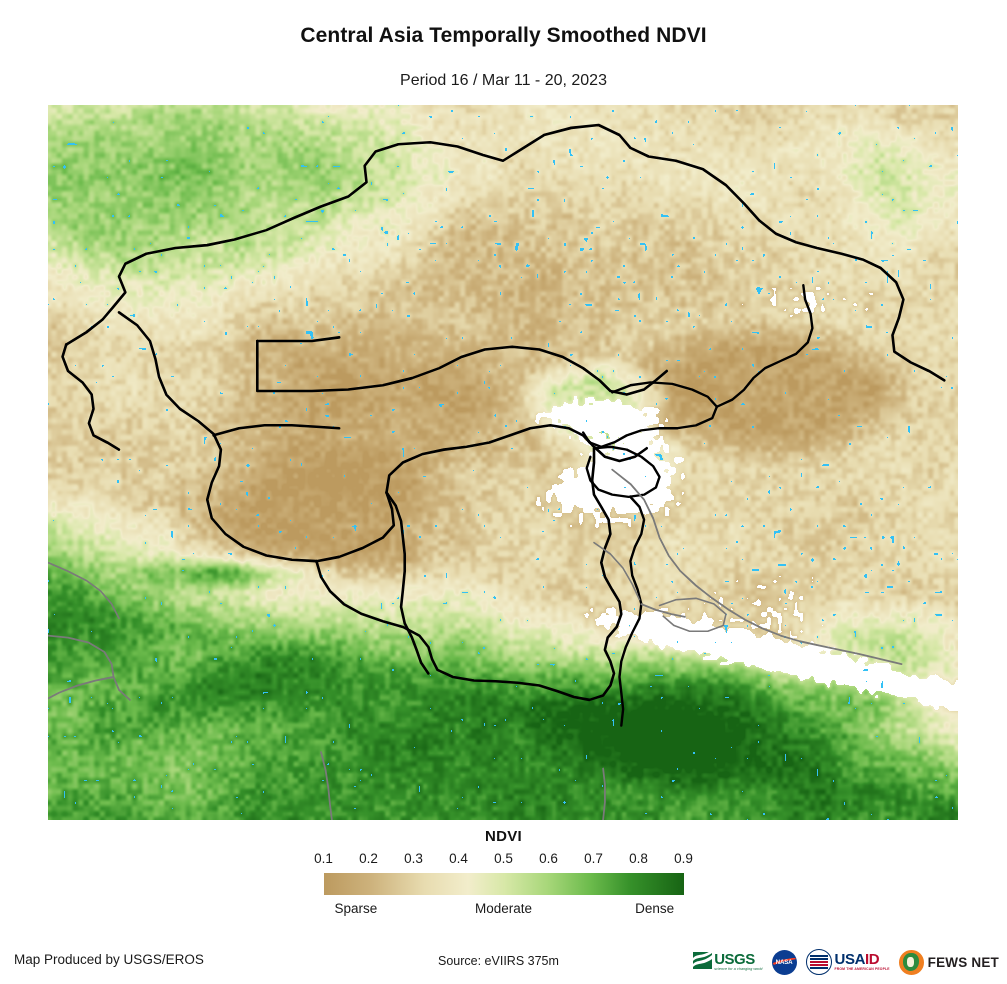  Describe the element at coordinates (498, 961) in the screenshot. I see `data-source-text: Source: eVIIRS 375m` at that location.